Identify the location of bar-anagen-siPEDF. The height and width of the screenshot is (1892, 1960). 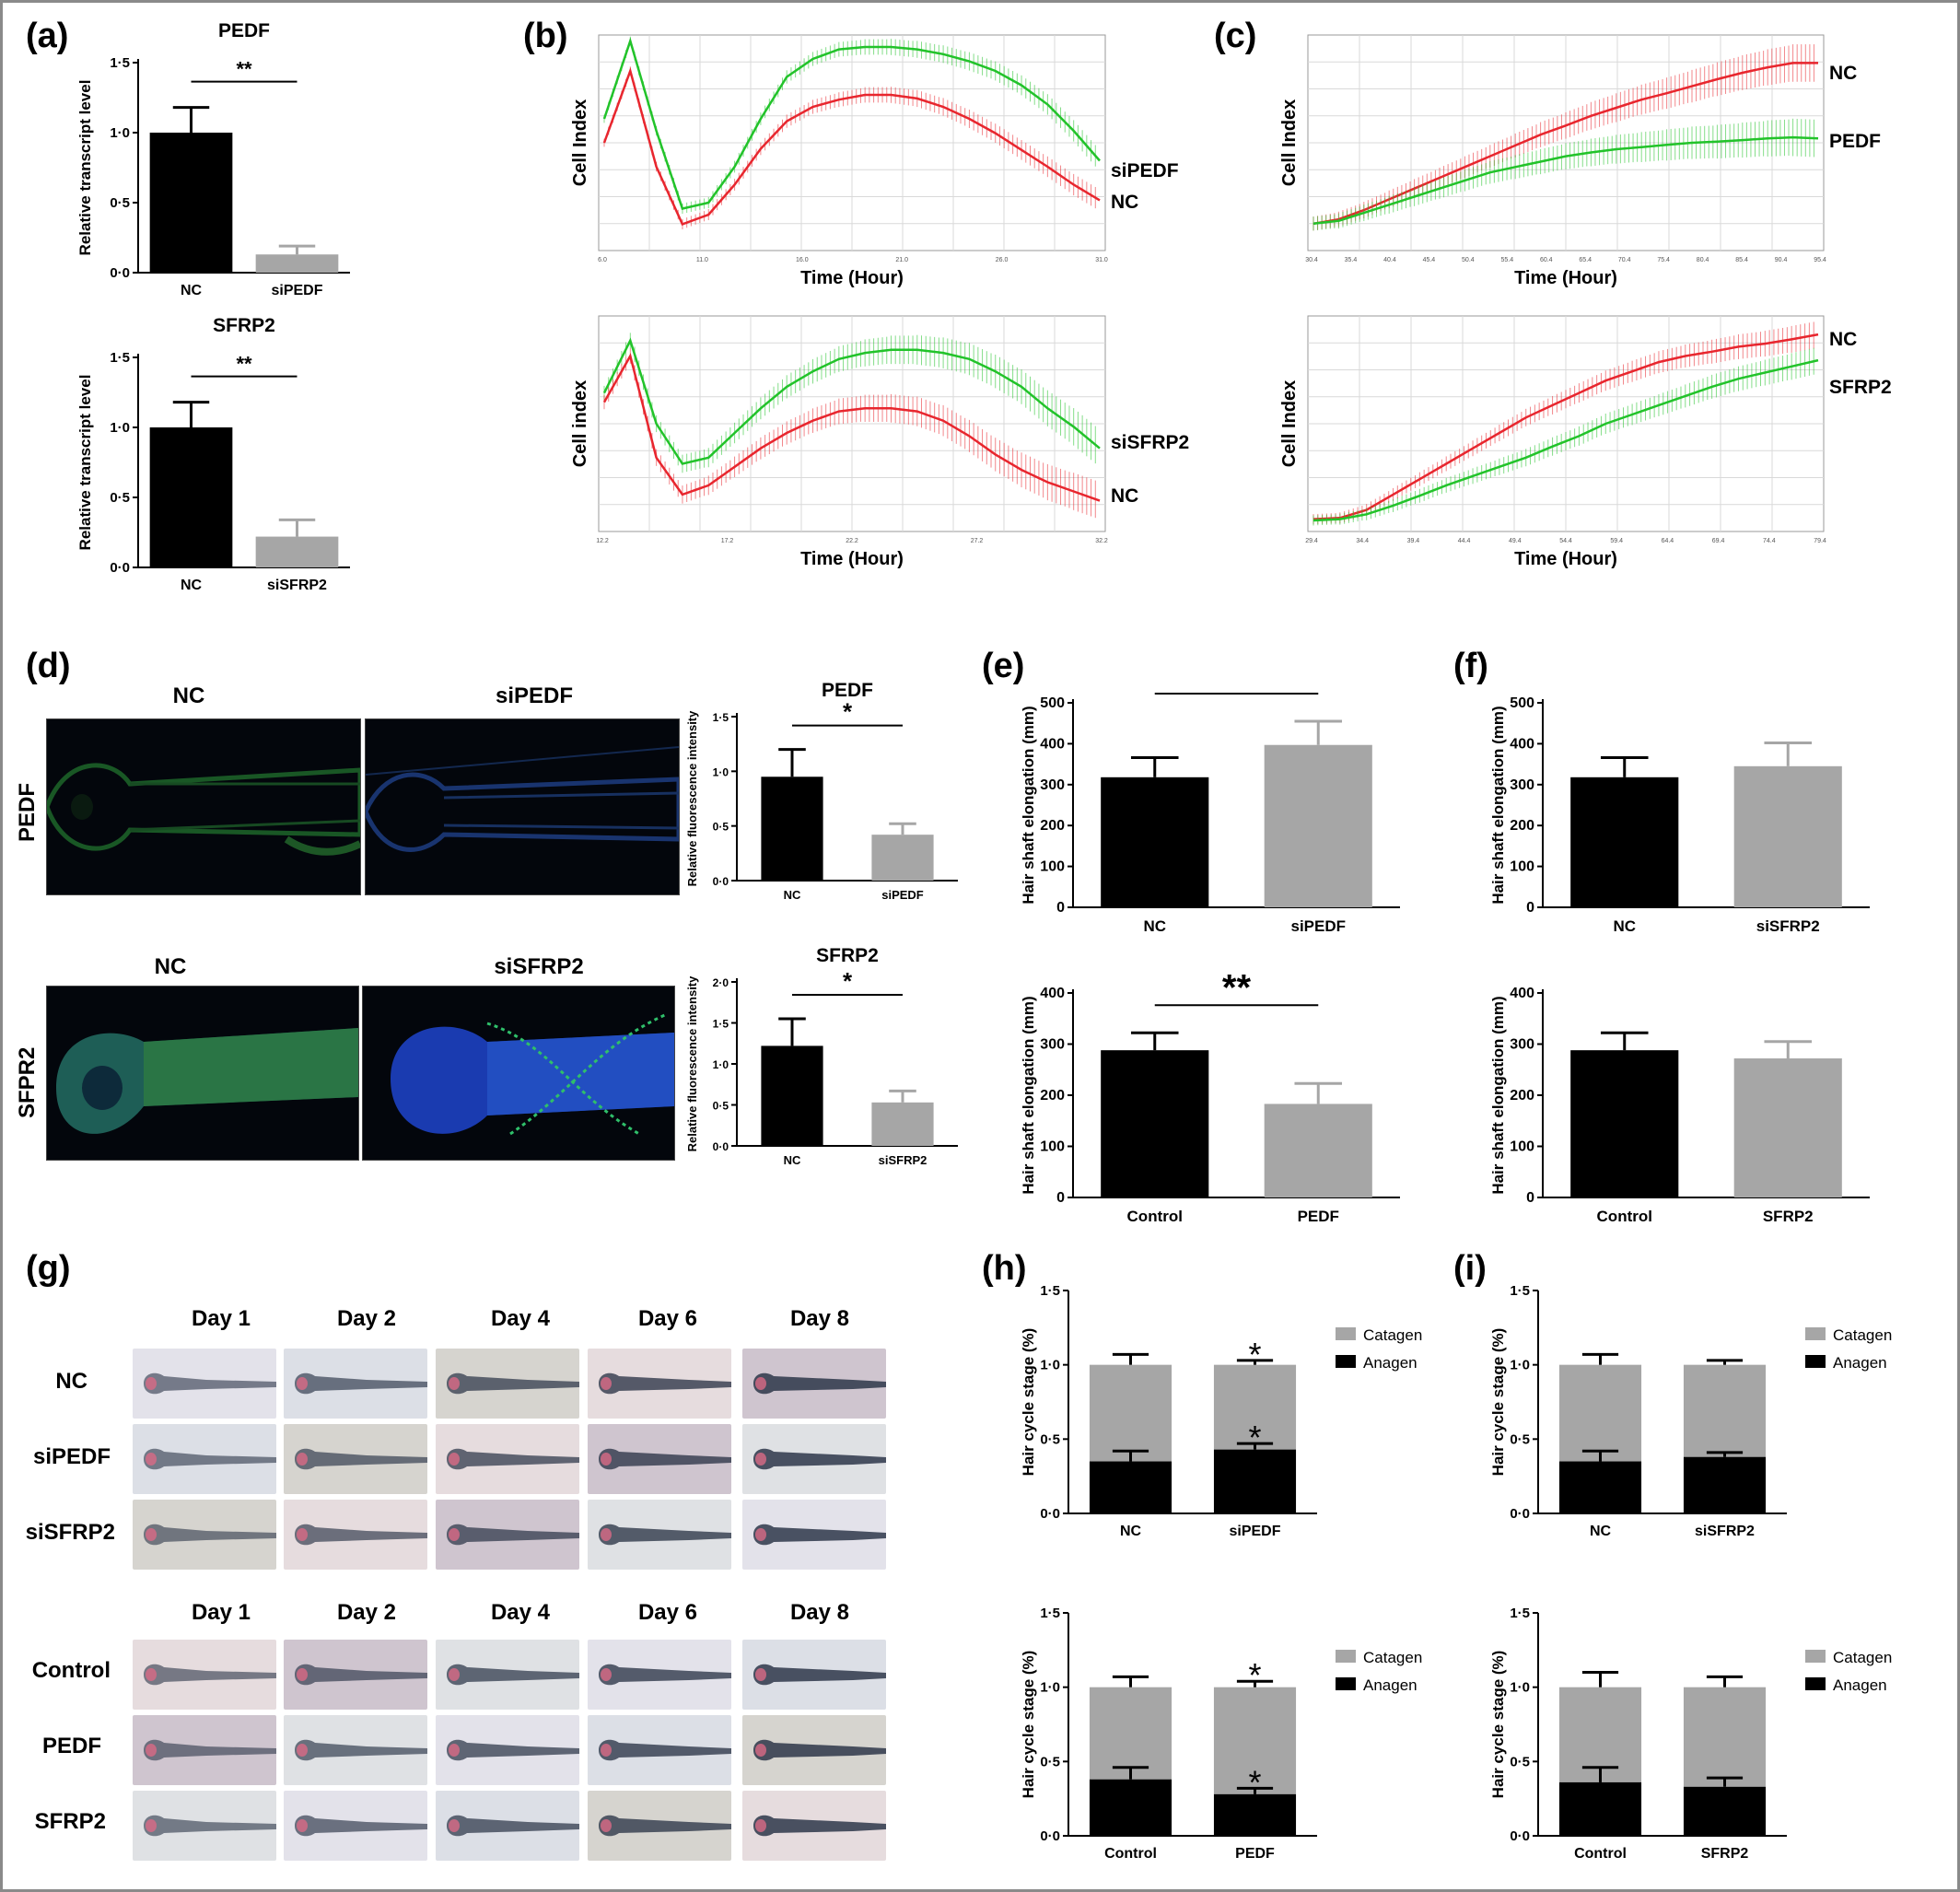
(1255, 1481).